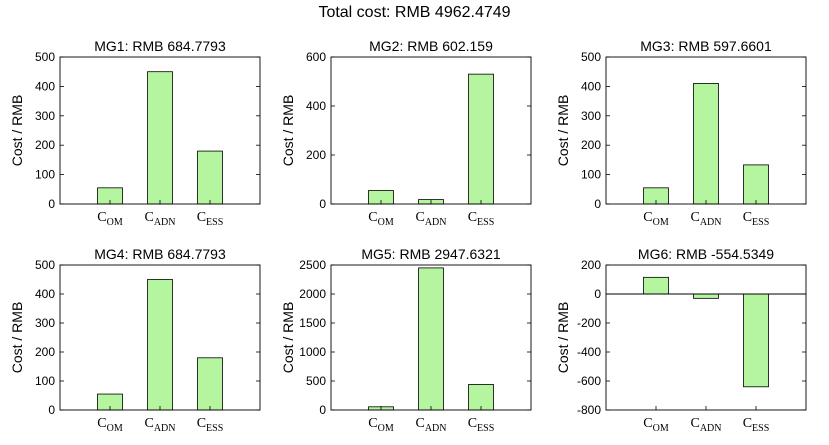 This screenshot has width=829, height=445. Describe the element at coordinates (160, 46) in the screenshot. I see `chart-title: MG1: RMB 684.7793` at that location.